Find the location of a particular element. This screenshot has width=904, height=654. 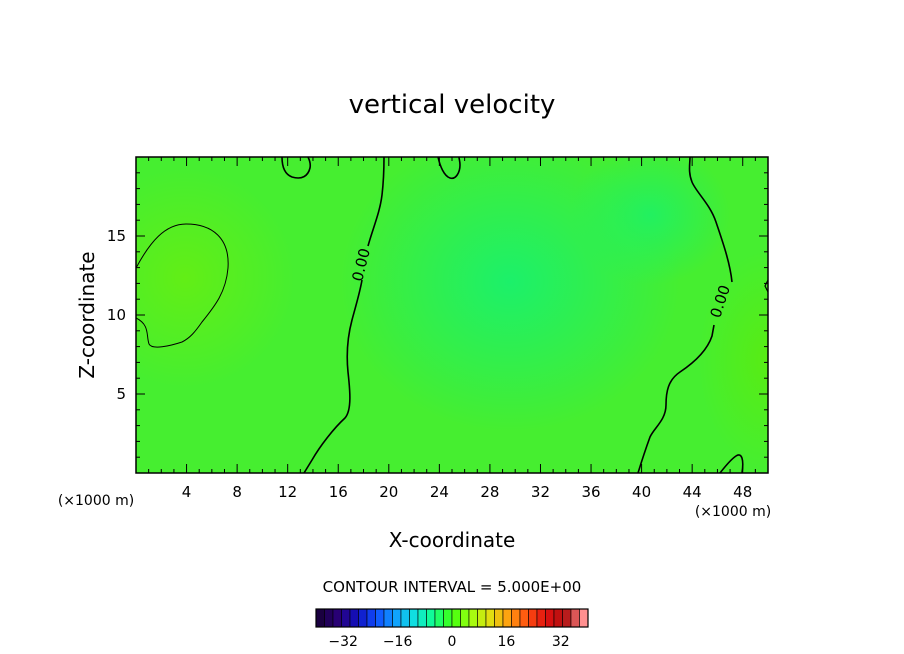

colorbar-frame is located at coordinates (452, 618).